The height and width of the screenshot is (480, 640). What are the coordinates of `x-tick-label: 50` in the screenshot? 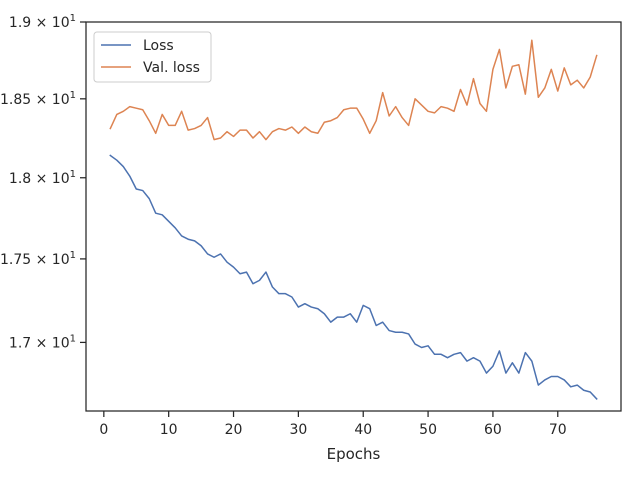 It's located at (428, 430).